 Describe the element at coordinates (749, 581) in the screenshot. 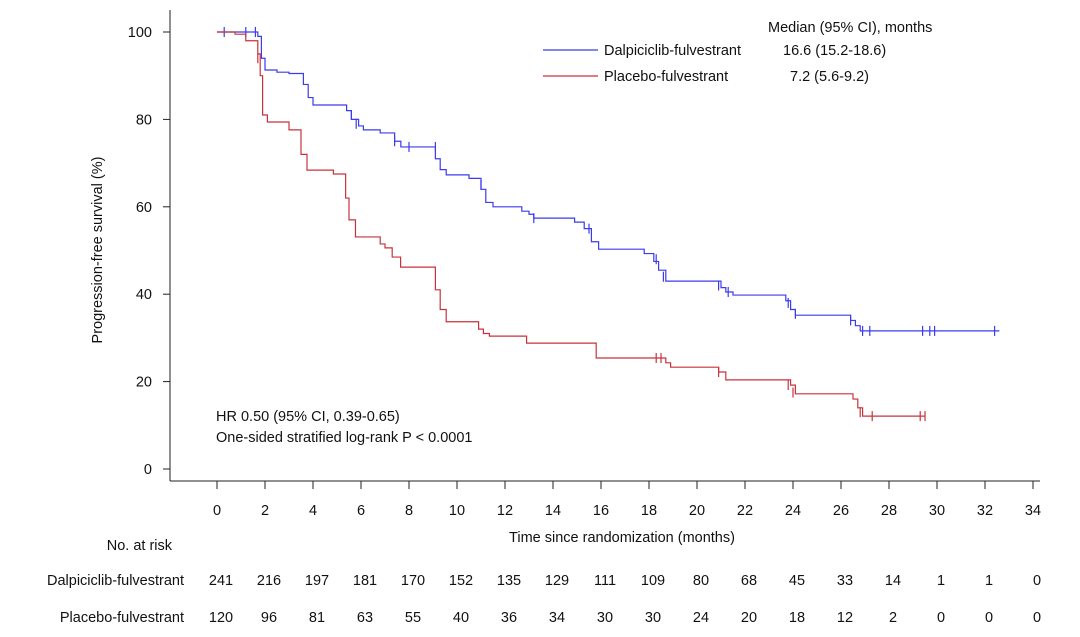

I see `risk-count: 68` at that location.